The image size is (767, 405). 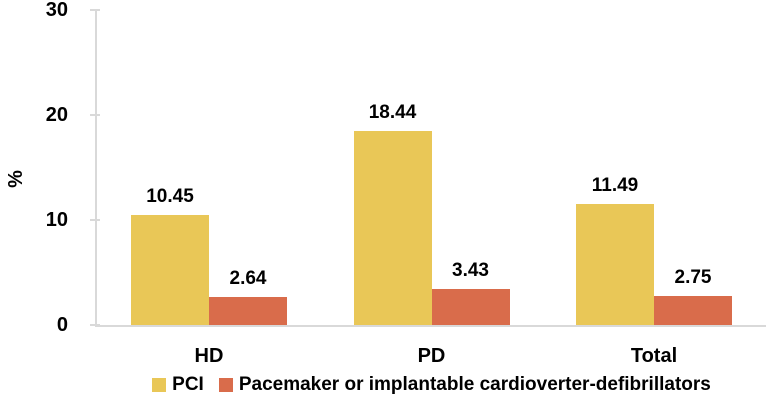 What do you see at coordinates (62, 325) in the screenshot?
I see `y-tick-label: 0` at bounding box center [62, 325].